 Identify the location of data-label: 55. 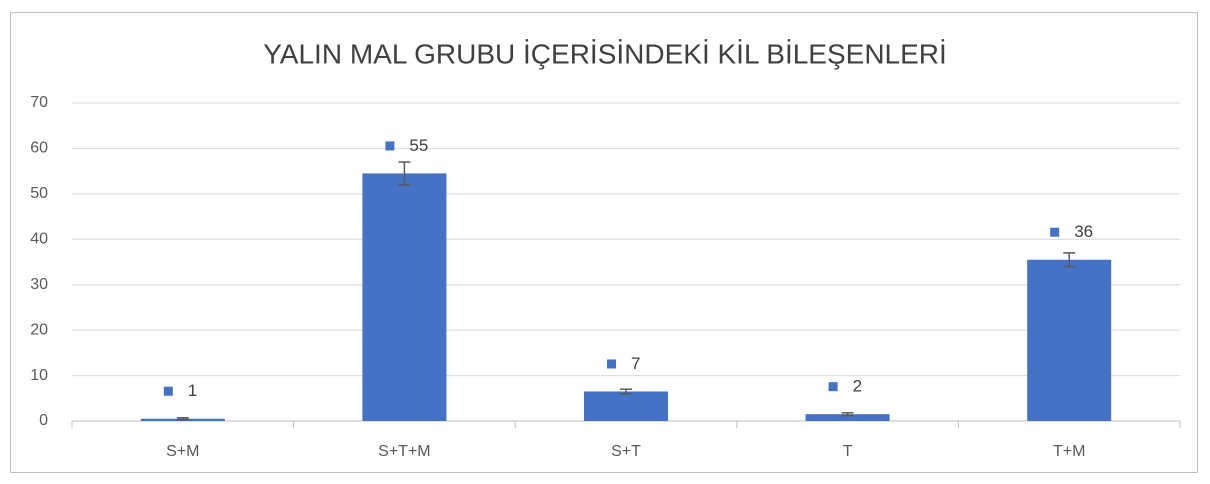
(418, 145).